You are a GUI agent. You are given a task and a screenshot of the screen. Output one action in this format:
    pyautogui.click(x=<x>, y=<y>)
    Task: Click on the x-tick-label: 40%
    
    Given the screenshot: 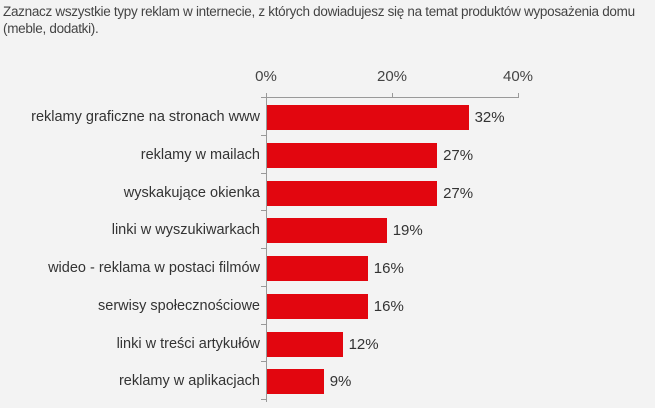 What is the action you would take?
    pyautogui.click(x=518, y=76)
    